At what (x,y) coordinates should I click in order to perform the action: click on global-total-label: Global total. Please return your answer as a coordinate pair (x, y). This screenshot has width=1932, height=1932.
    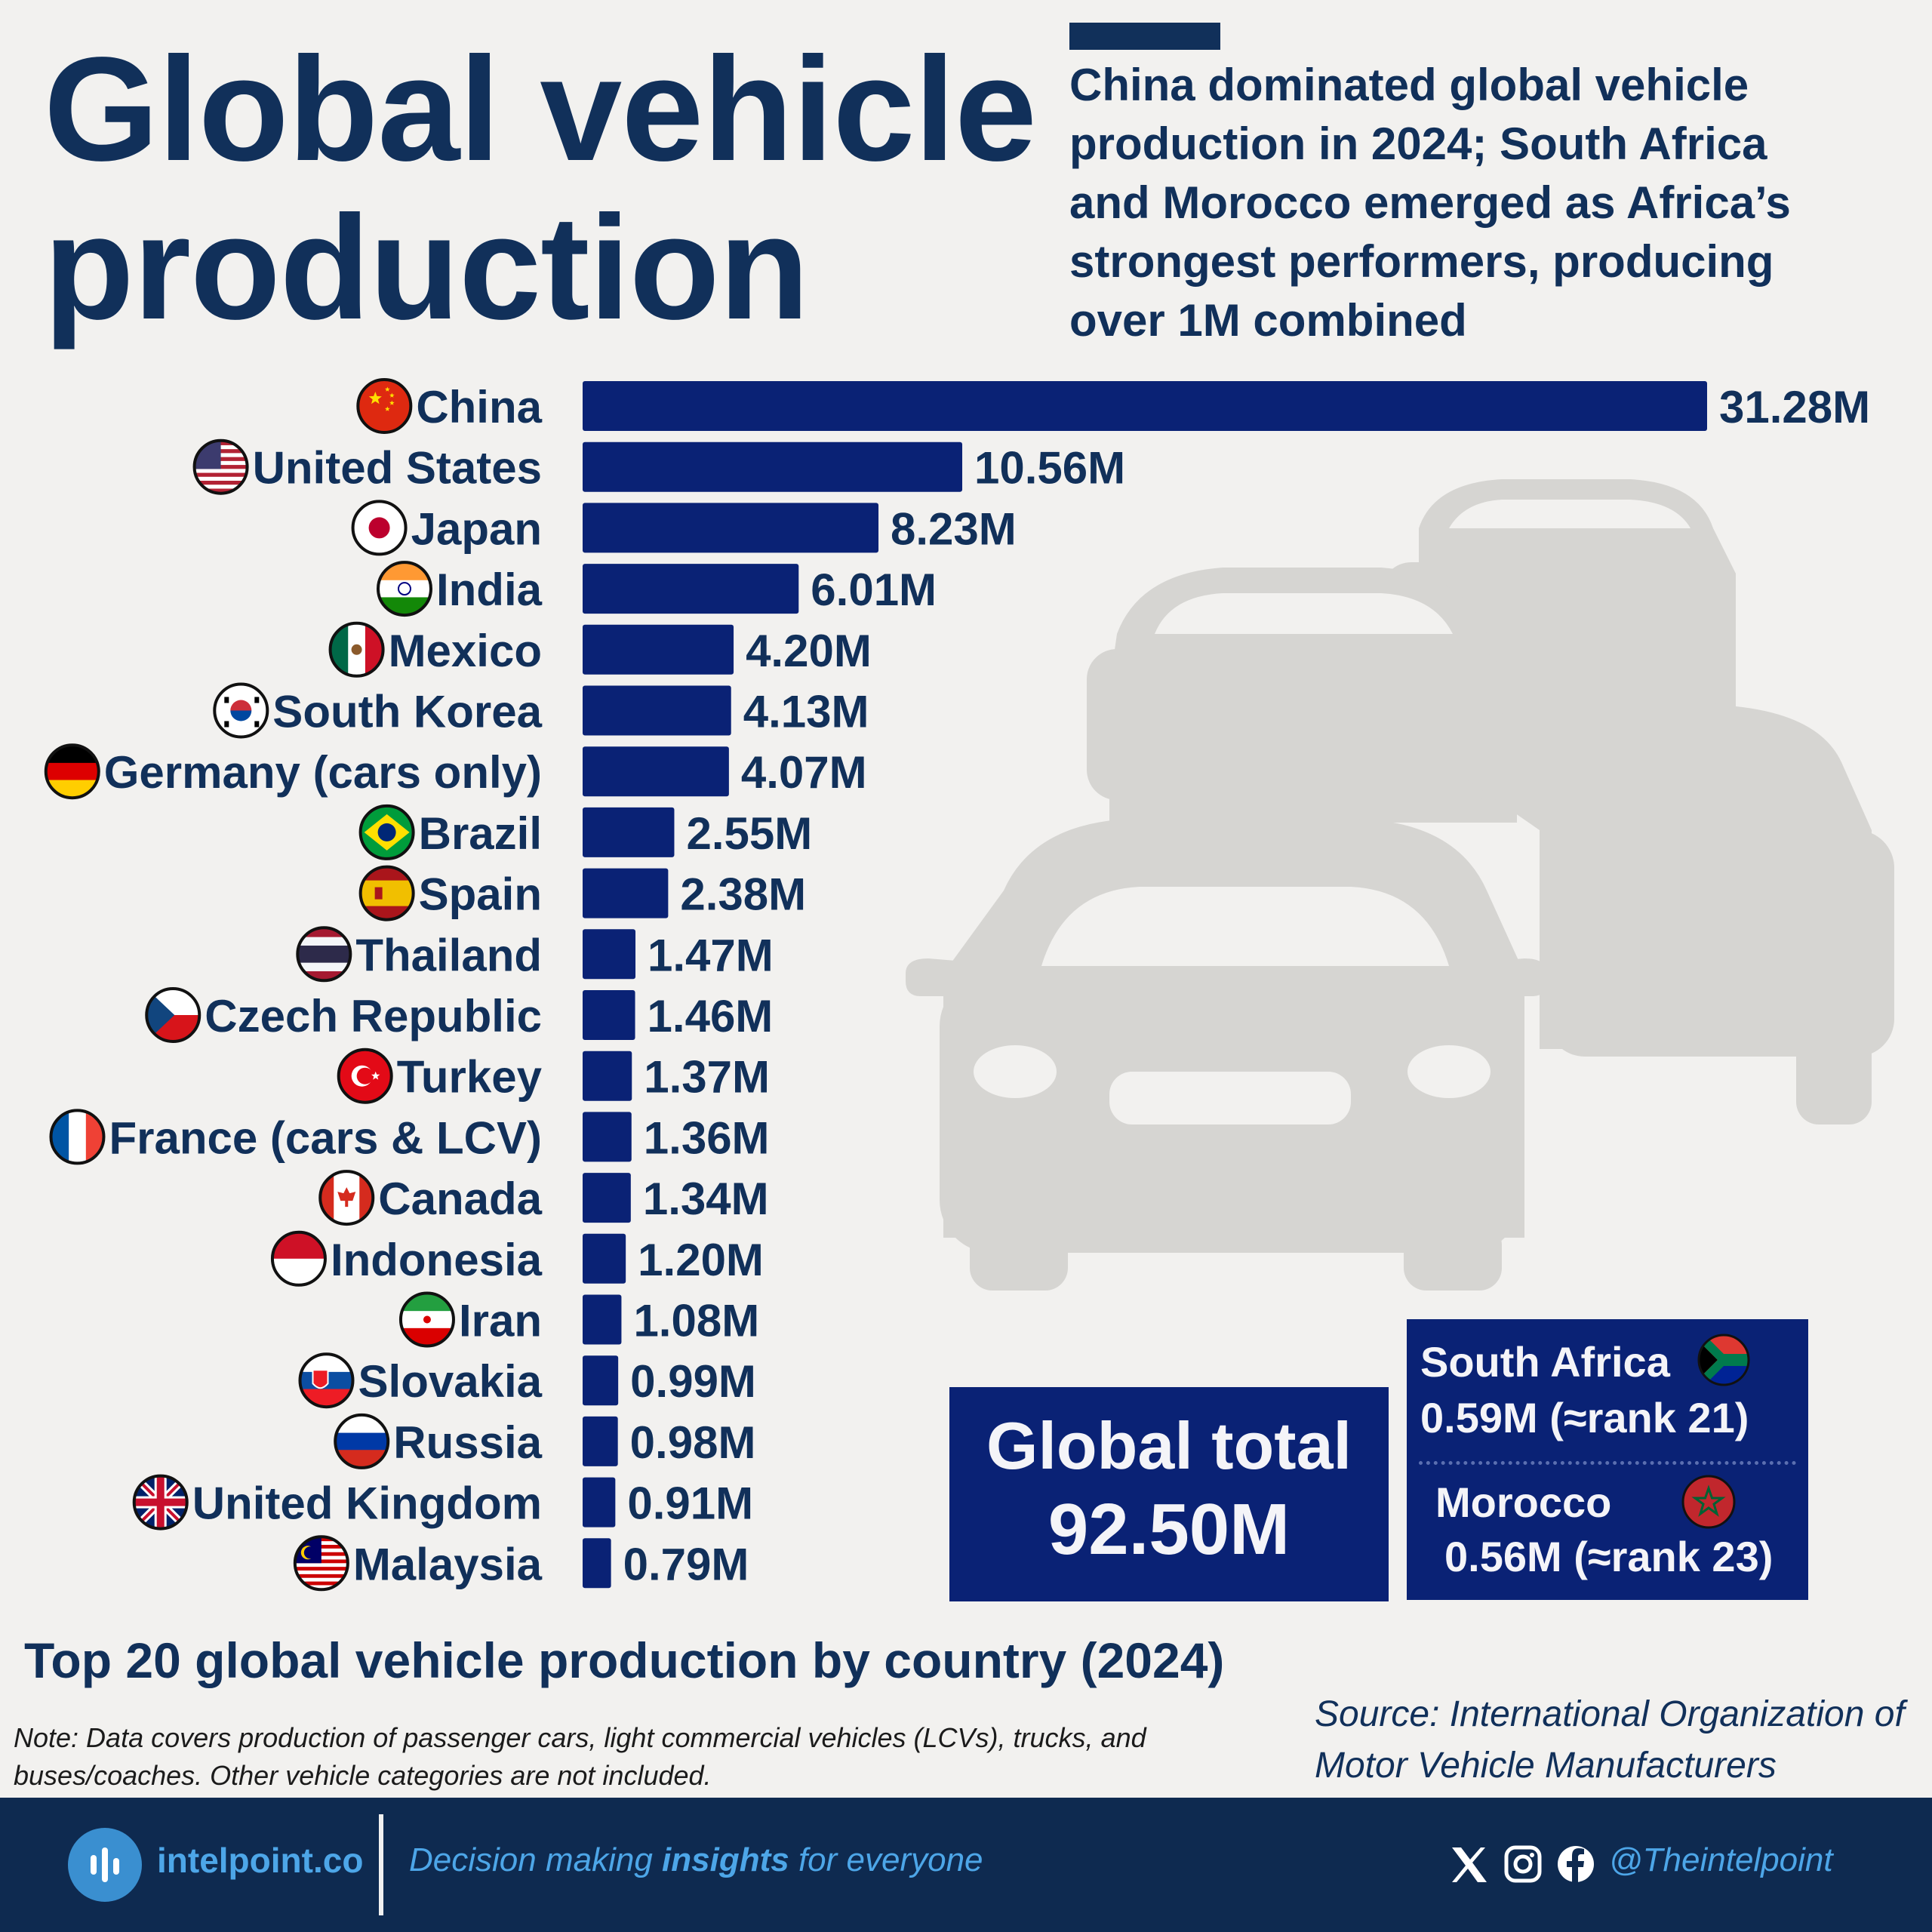
    Looking at the image, I should click on (1169, 1445).